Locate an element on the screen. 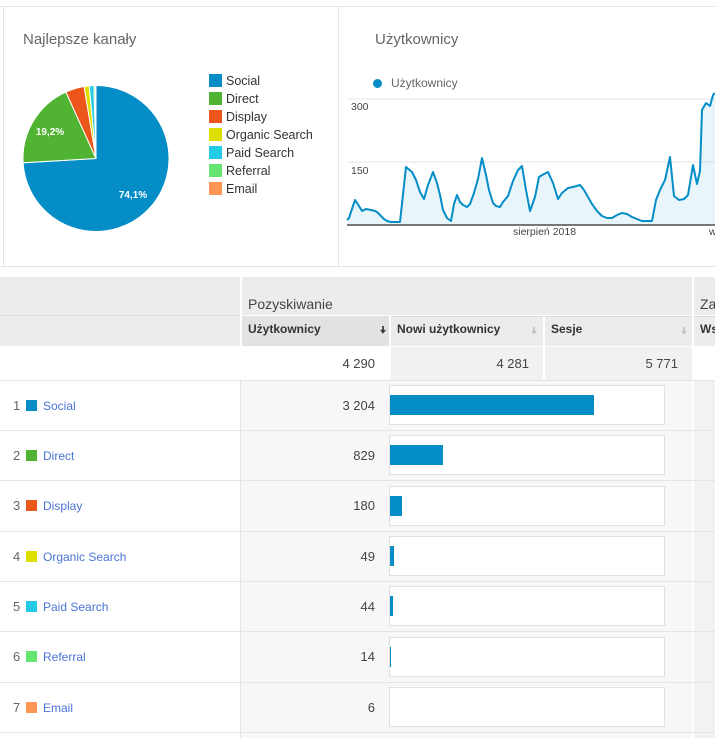 The width and height of the screenshot is (715, 740). svg-text: 19,2% is located at coordinates (50, 132).